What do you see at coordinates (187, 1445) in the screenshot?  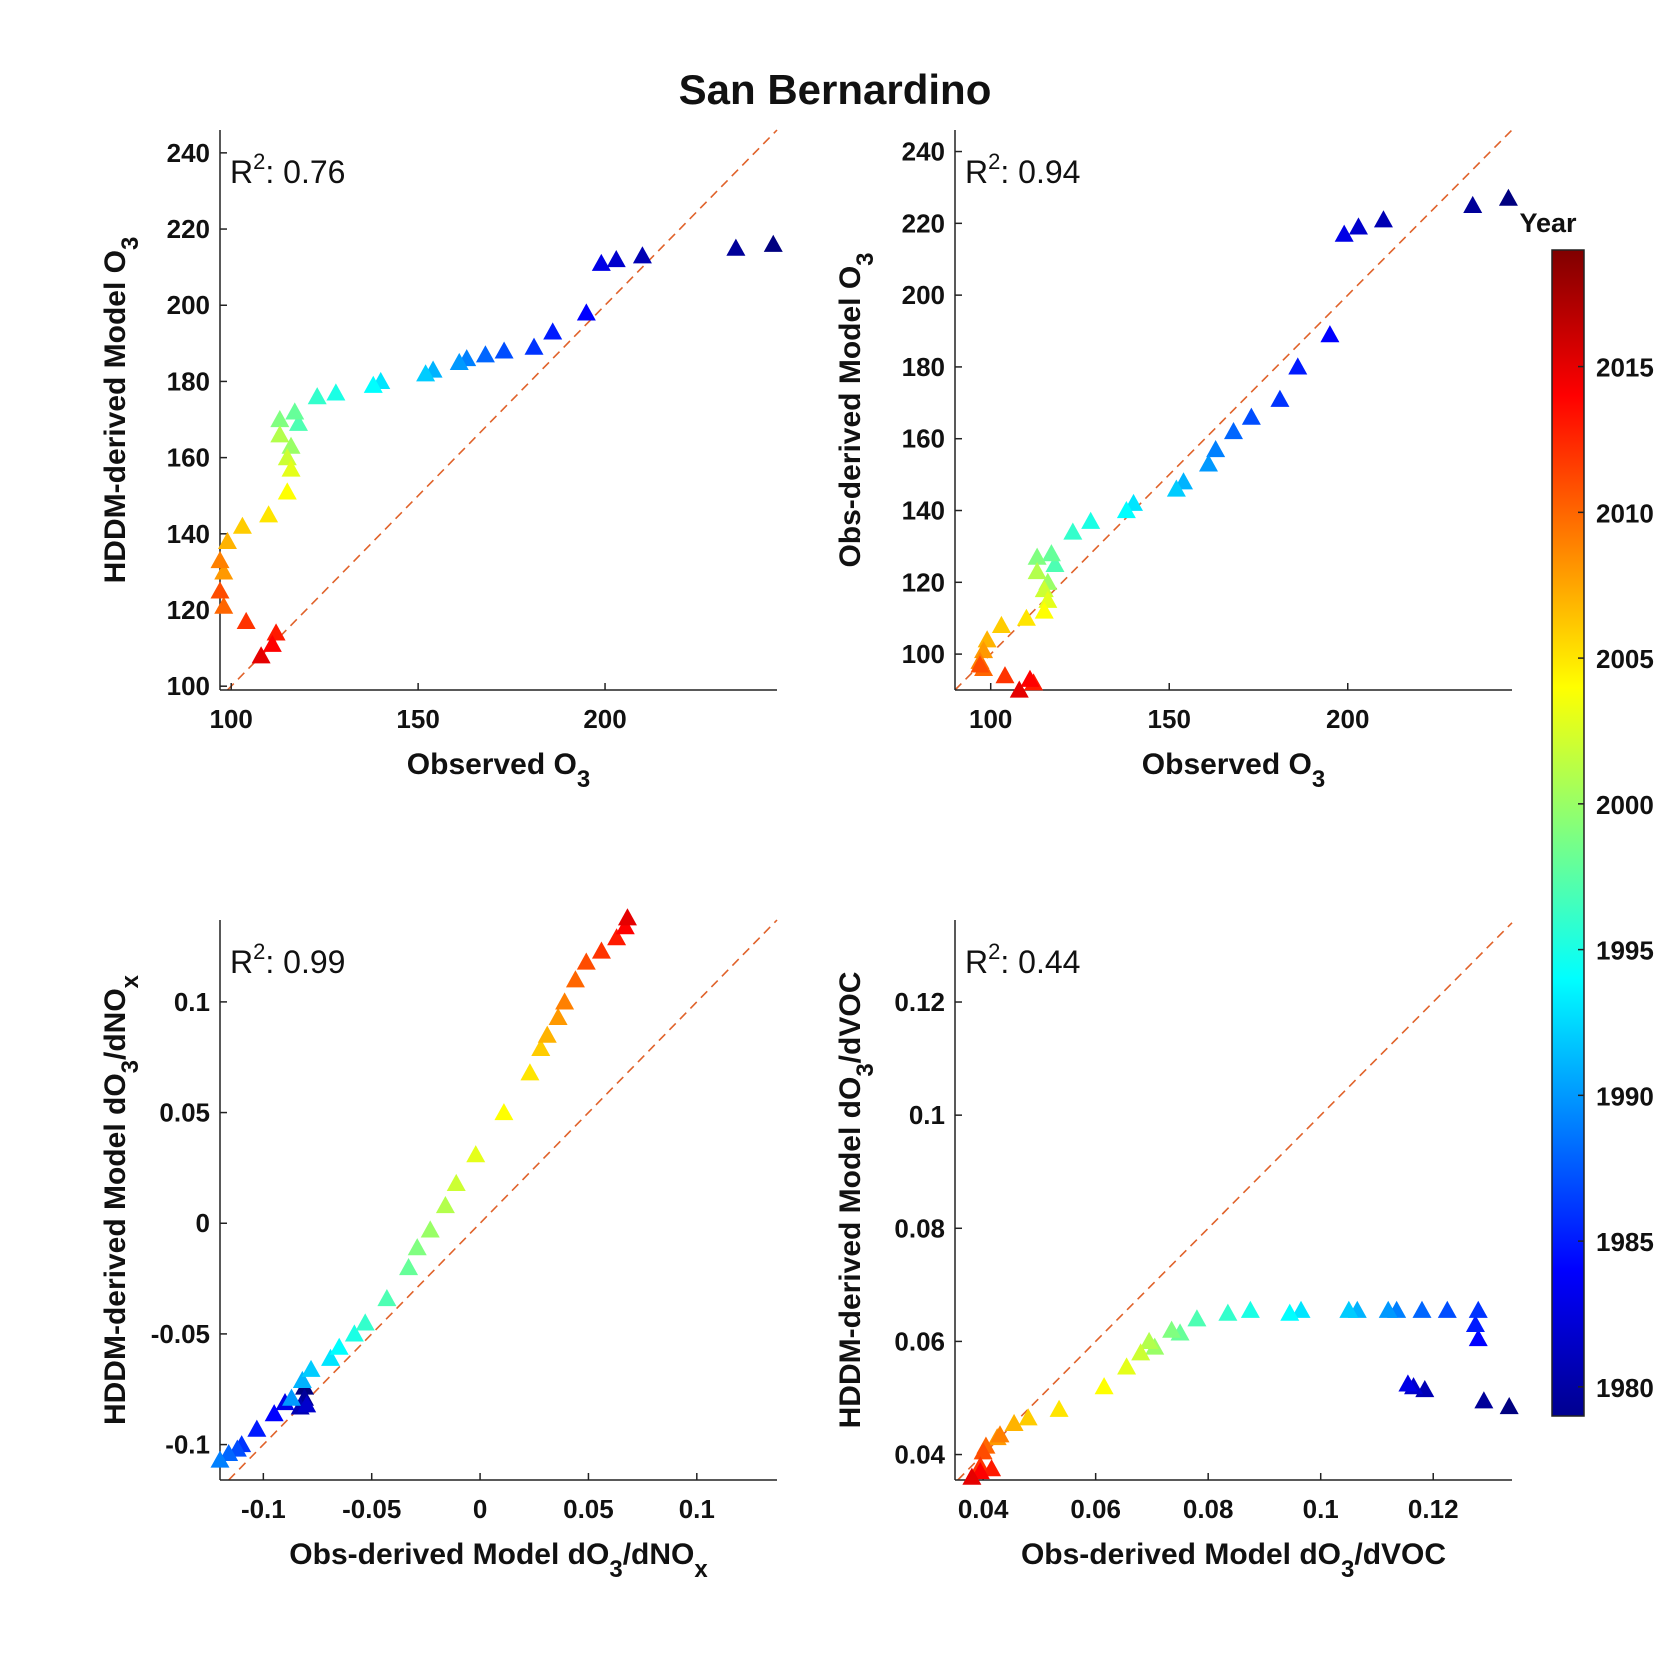 I see `y-tick-label: -0.1` at bounding box center [187, 1445].